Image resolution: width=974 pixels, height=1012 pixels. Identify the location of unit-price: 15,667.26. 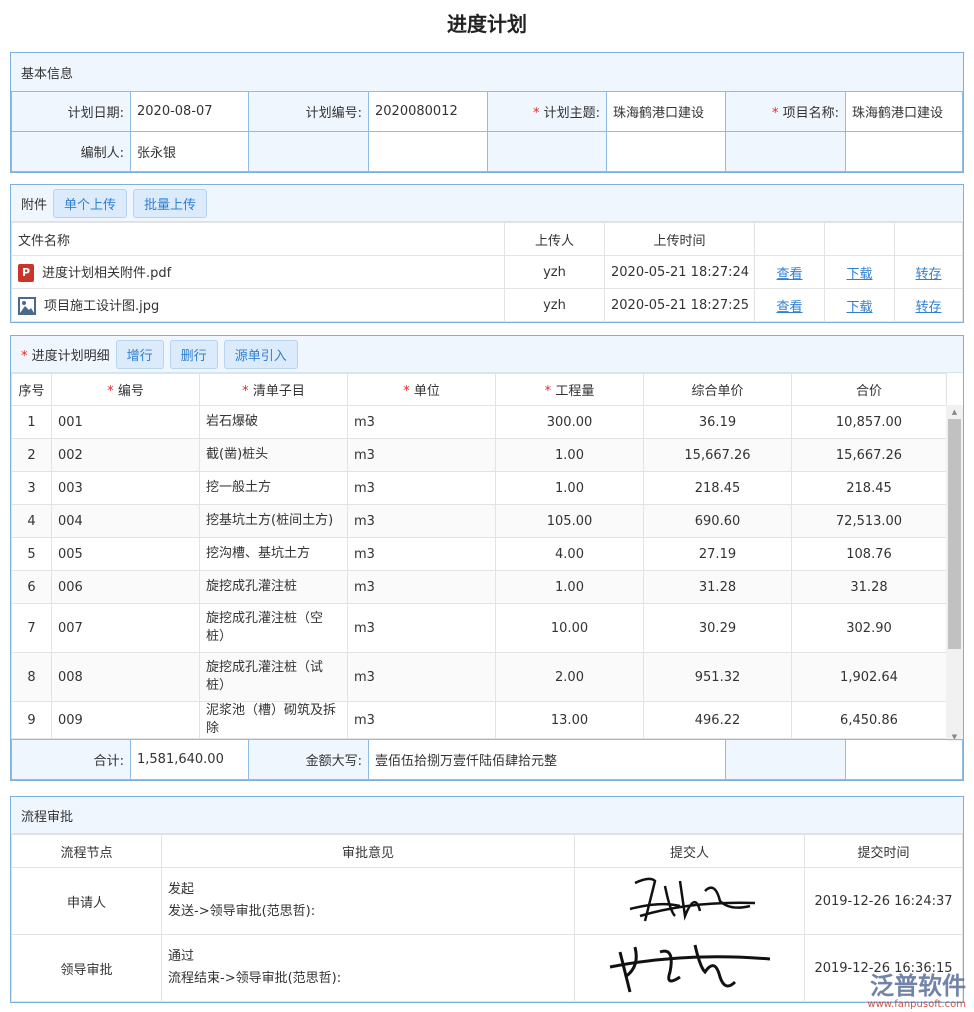
(717, 455).